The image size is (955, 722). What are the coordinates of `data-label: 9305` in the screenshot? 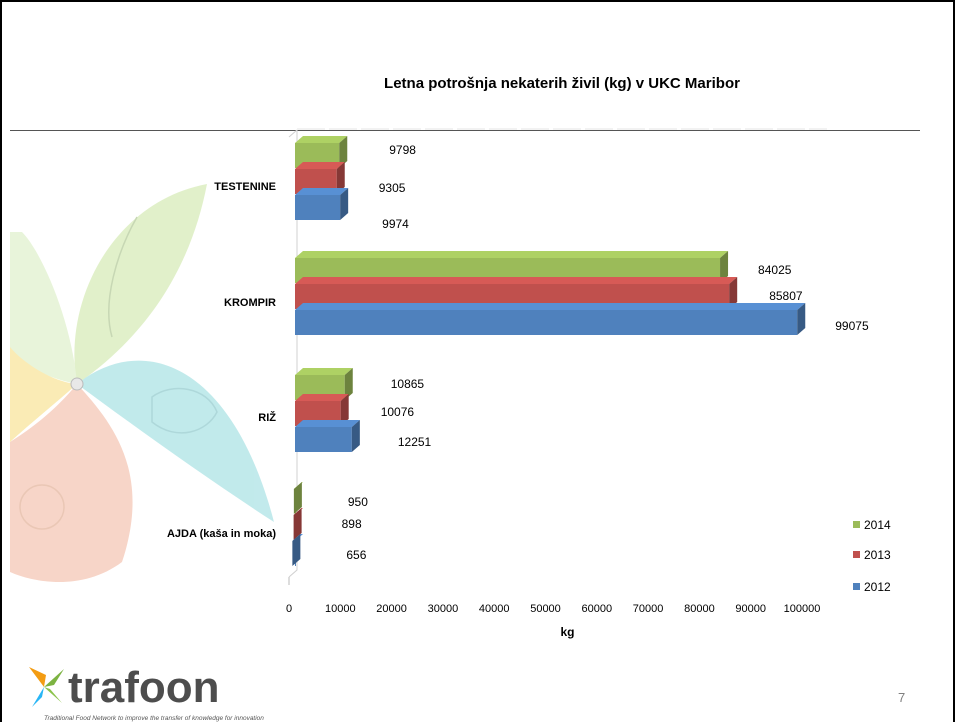 It's located at (392, 188).